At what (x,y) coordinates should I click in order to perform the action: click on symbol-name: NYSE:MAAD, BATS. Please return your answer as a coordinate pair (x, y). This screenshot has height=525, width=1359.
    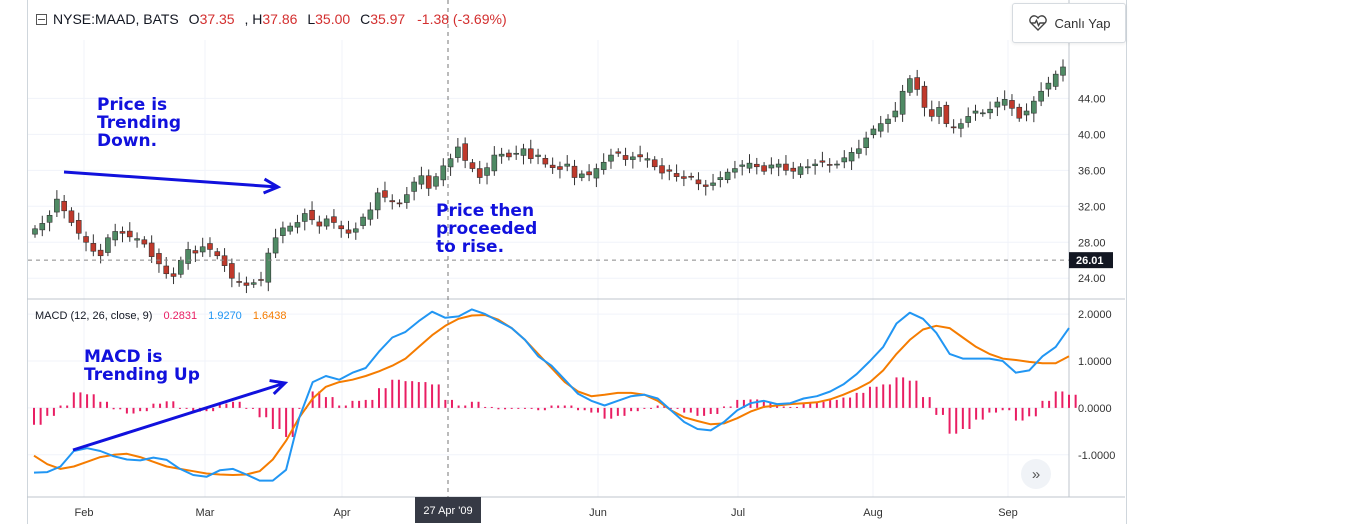
    Looking at the image, I should click on (116, 19).